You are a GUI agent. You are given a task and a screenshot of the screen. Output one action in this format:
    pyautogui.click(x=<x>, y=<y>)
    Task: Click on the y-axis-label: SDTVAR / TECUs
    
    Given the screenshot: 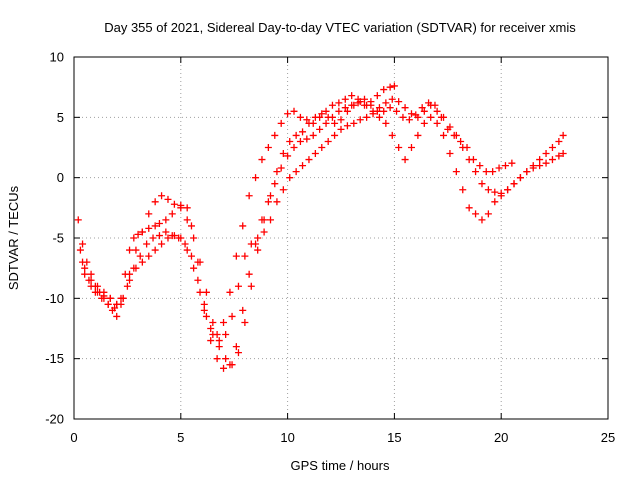 What is the action you would take?
    pyautogui.click(x=13, y=237)
    